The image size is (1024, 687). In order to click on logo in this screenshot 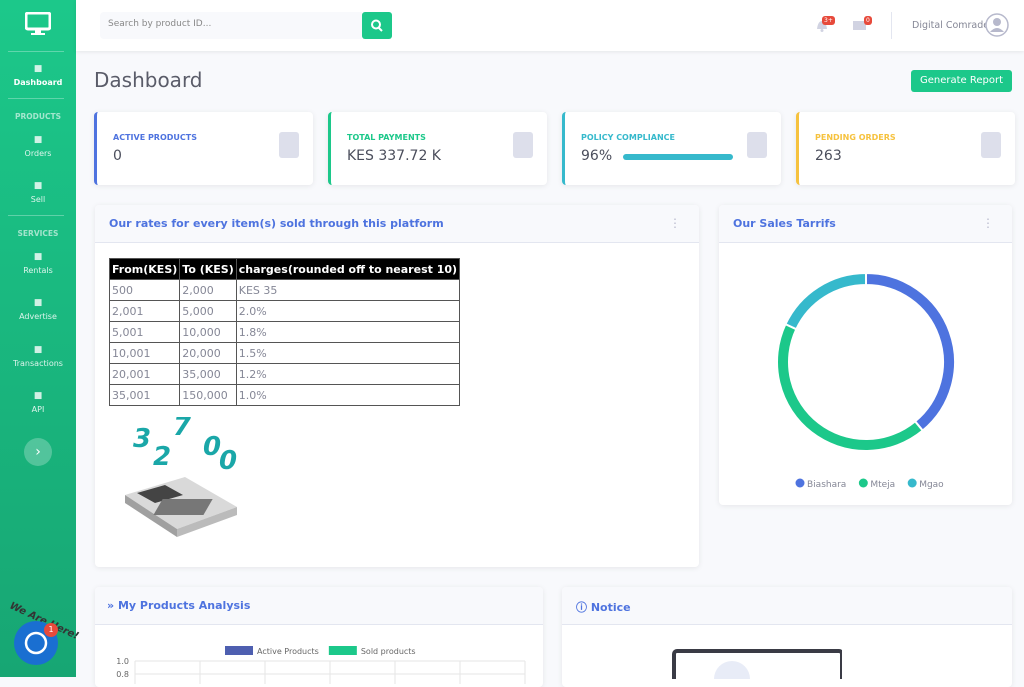, I will do `click(38, 23)`.